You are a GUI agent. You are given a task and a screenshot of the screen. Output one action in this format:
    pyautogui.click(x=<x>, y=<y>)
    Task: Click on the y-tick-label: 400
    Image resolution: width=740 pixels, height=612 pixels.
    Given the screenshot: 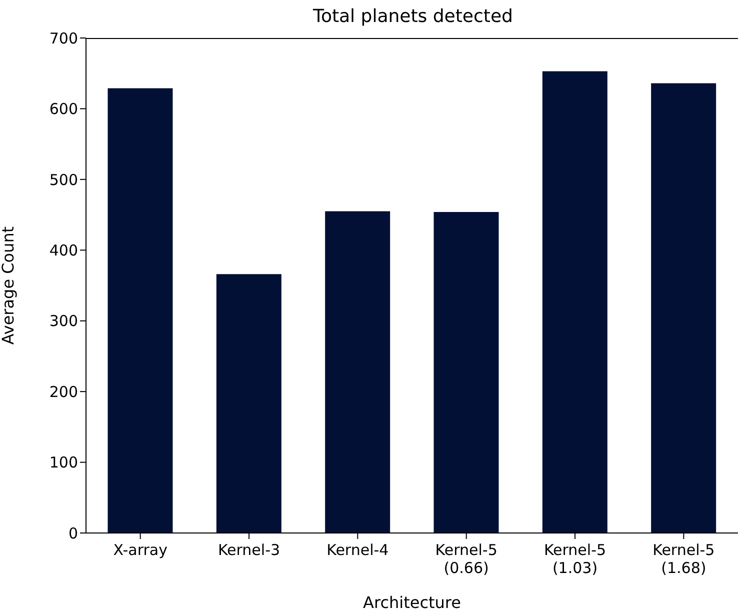 What is the action you would take?
    pyautogui.click(x=63, y=250)
    